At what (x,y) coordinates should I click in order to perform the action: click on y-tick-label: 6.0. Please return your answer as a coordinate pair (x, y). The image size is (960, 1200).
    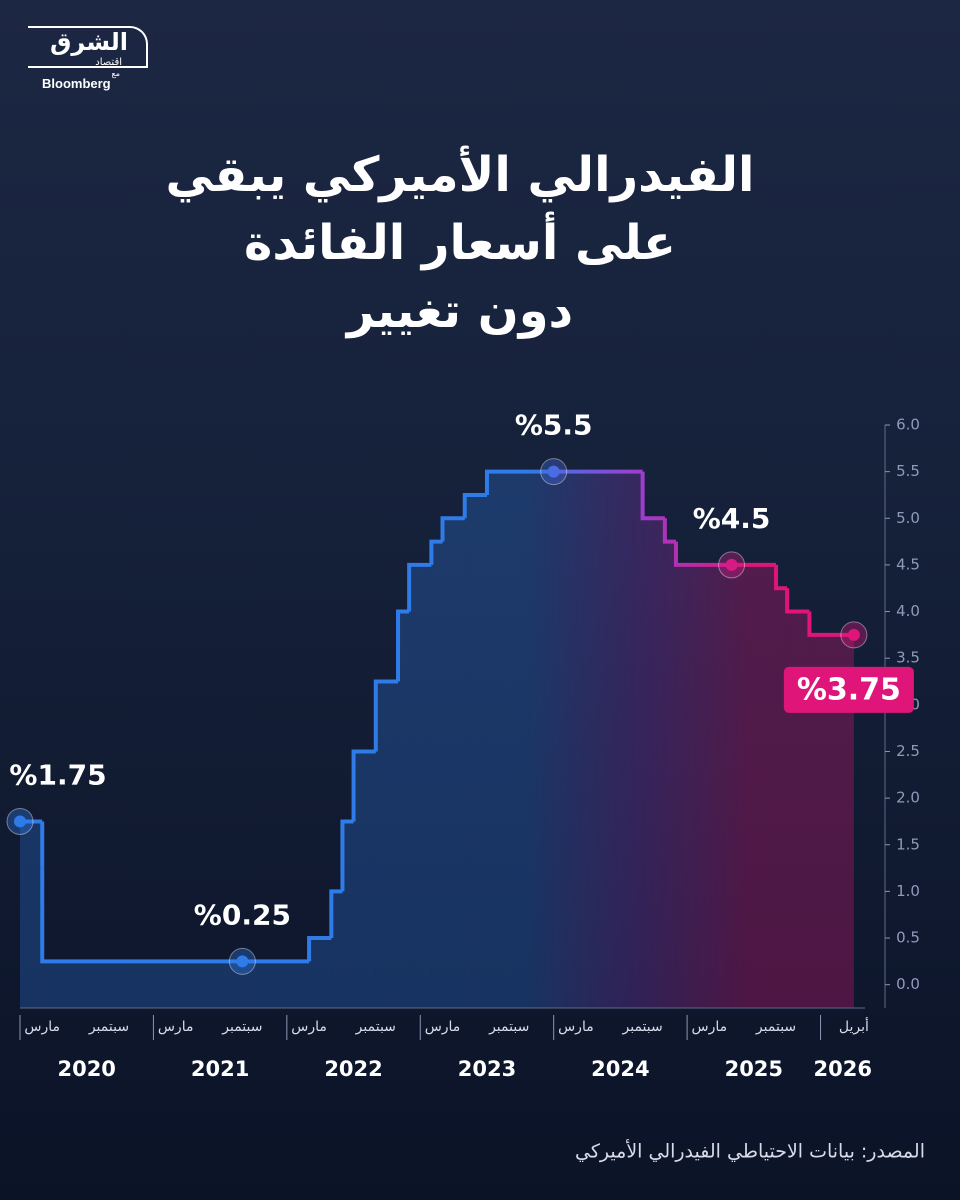
    Looking at the image, I should click on (908, 425).